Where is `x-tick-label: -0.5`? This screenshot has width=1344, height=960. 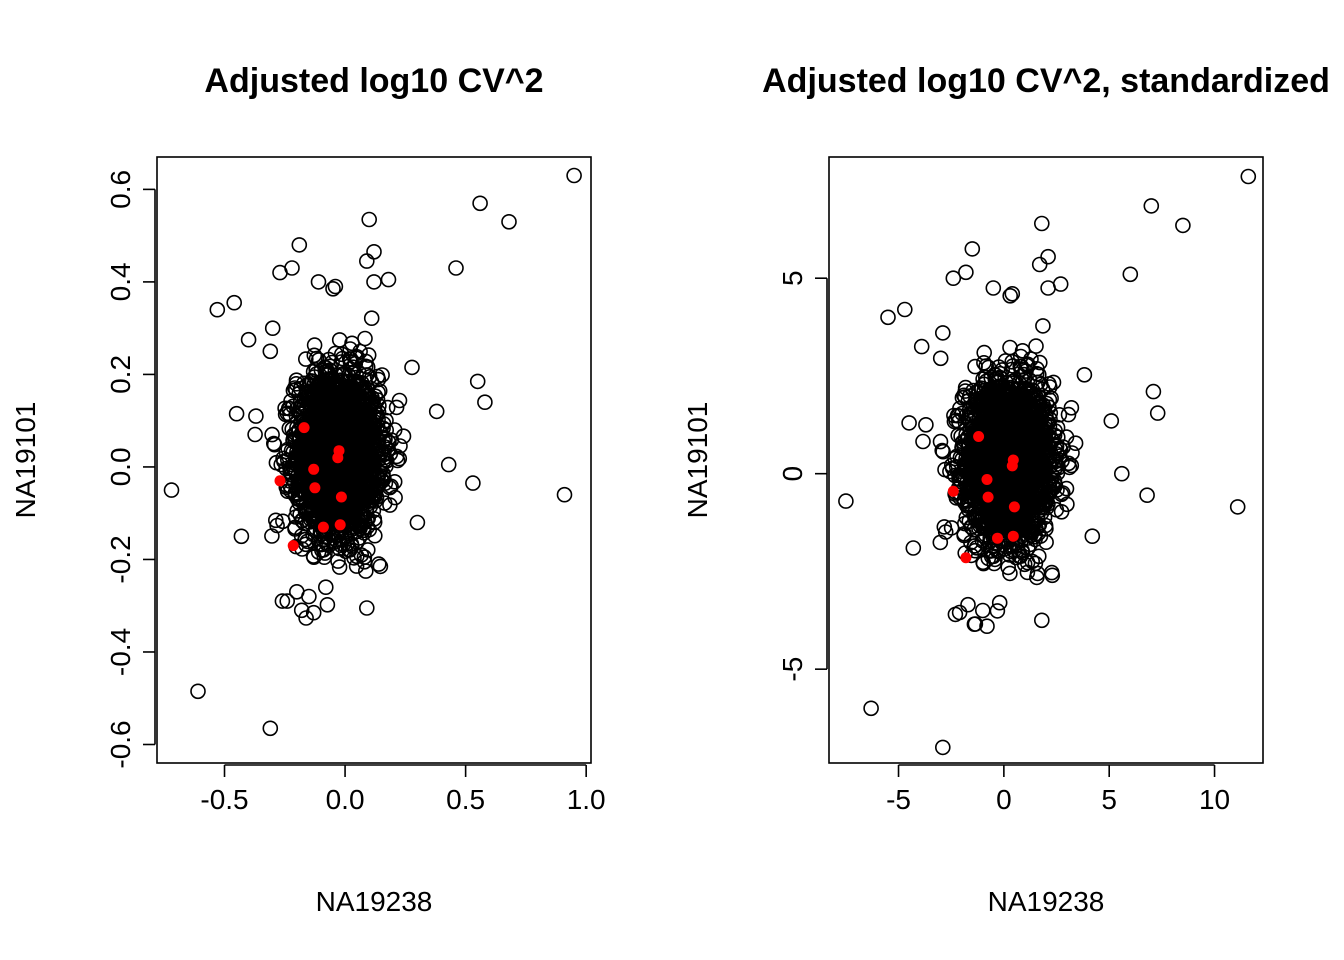 x-tick-label: -0.5 is located at coordinates (224, 799).